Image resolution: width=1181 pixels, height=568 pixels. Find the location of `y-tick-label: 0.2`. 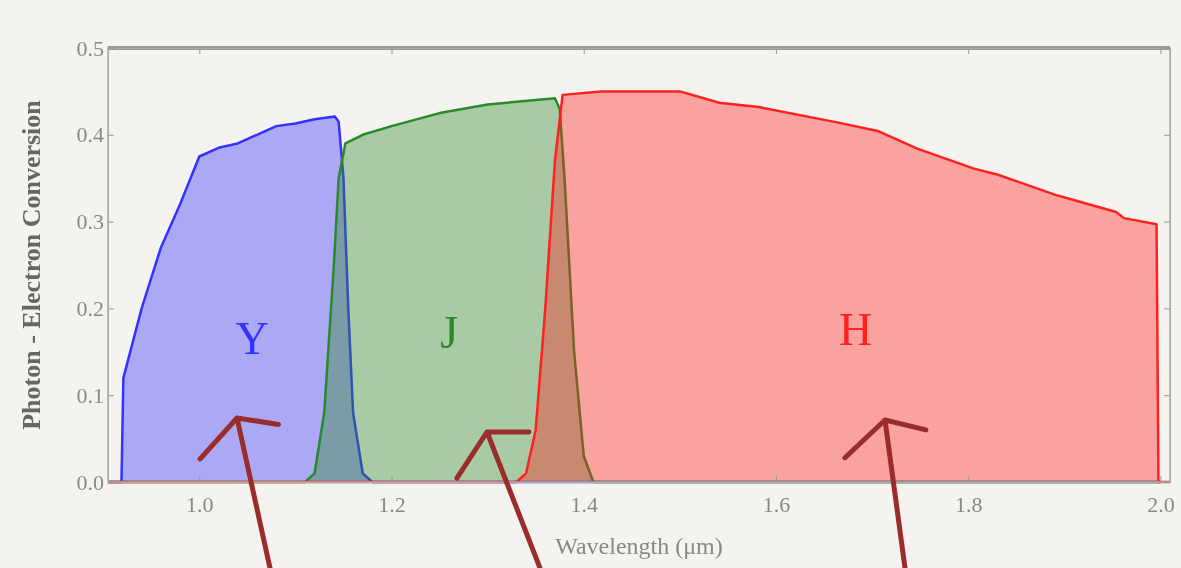

y-tick-label: 0.2 is located at coordinates (90, 308).